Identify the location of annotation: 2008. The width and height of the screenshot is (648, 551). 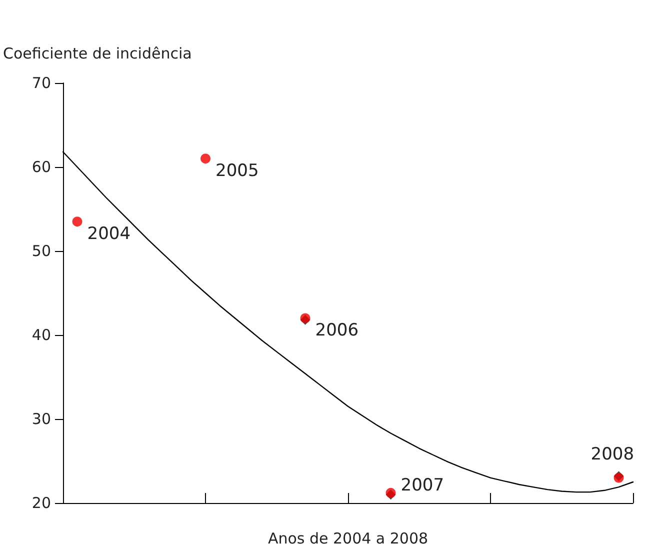
(612, 454).